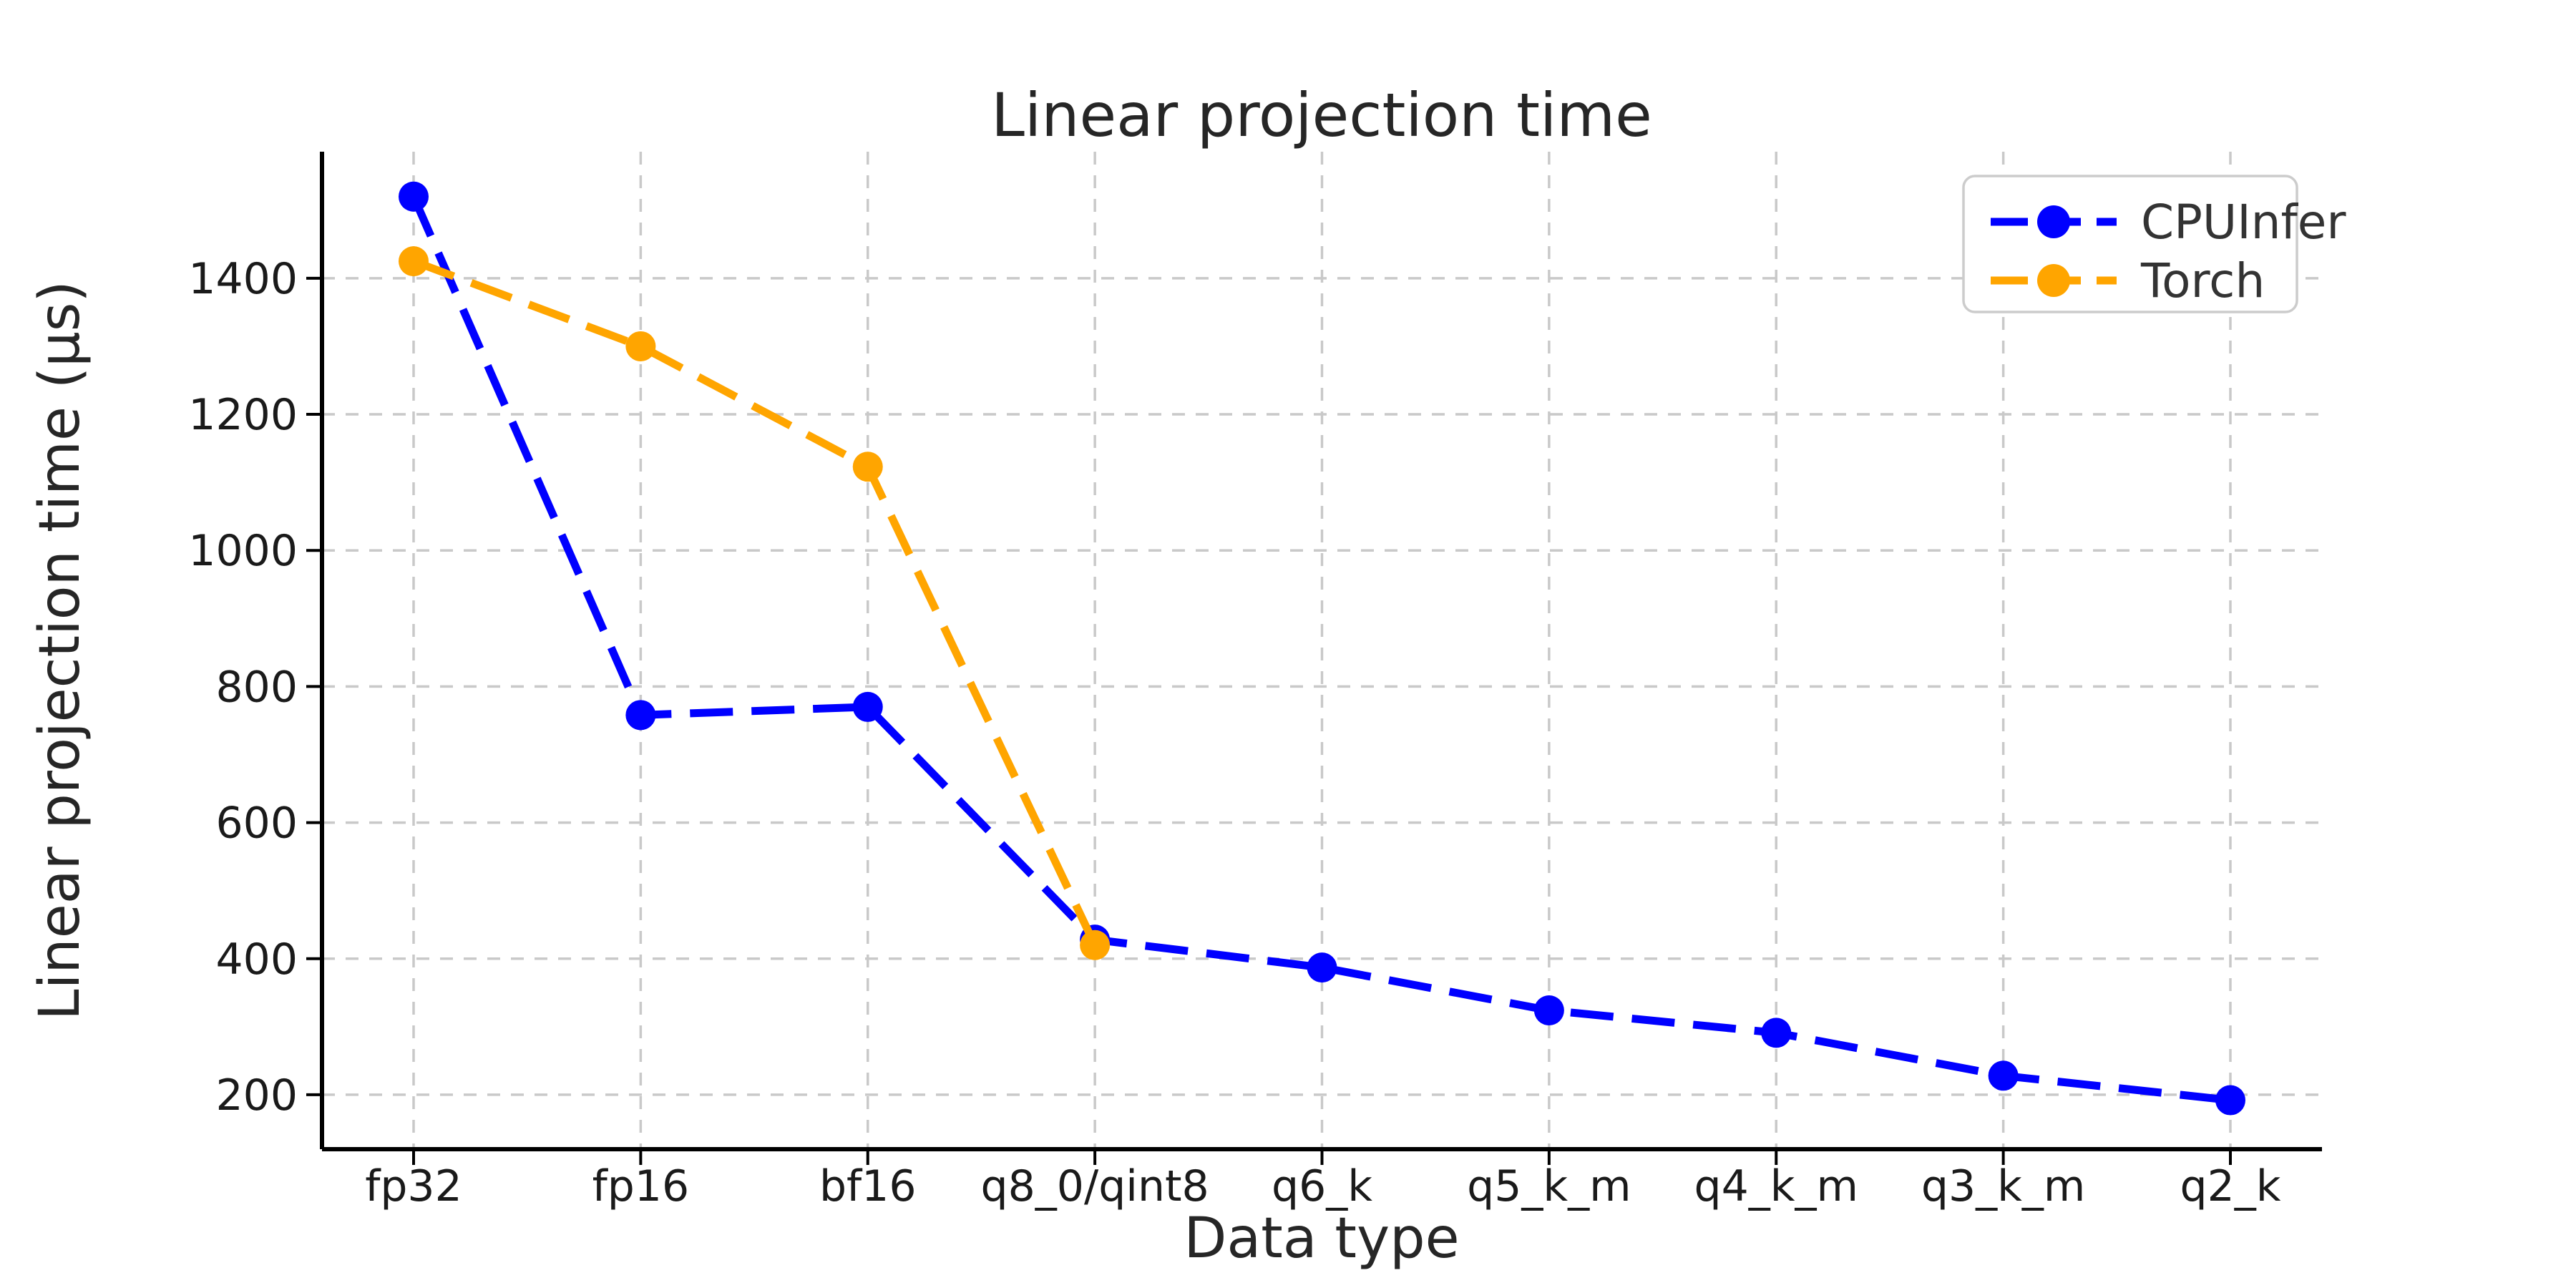  Describe the element at coordinates (1776, 1186) in the screenshot. I see `x-tick-label-q4-k-m: q4_k_m` at that location.